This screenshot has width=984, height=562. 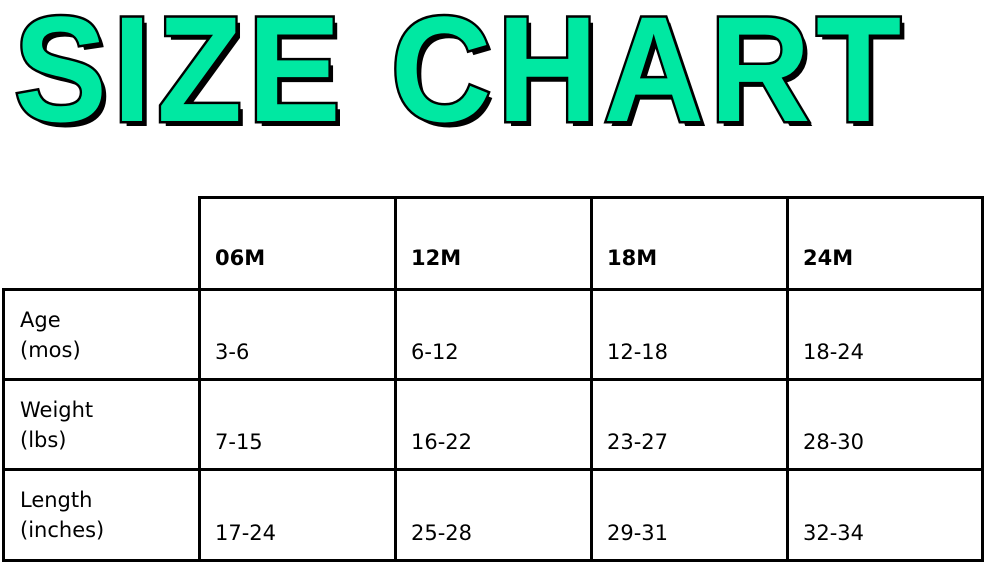 What do you see at coordinates (493, 424) in the screenshot?
I see `table-cell: 16-22` at bounding box center [493, 424].